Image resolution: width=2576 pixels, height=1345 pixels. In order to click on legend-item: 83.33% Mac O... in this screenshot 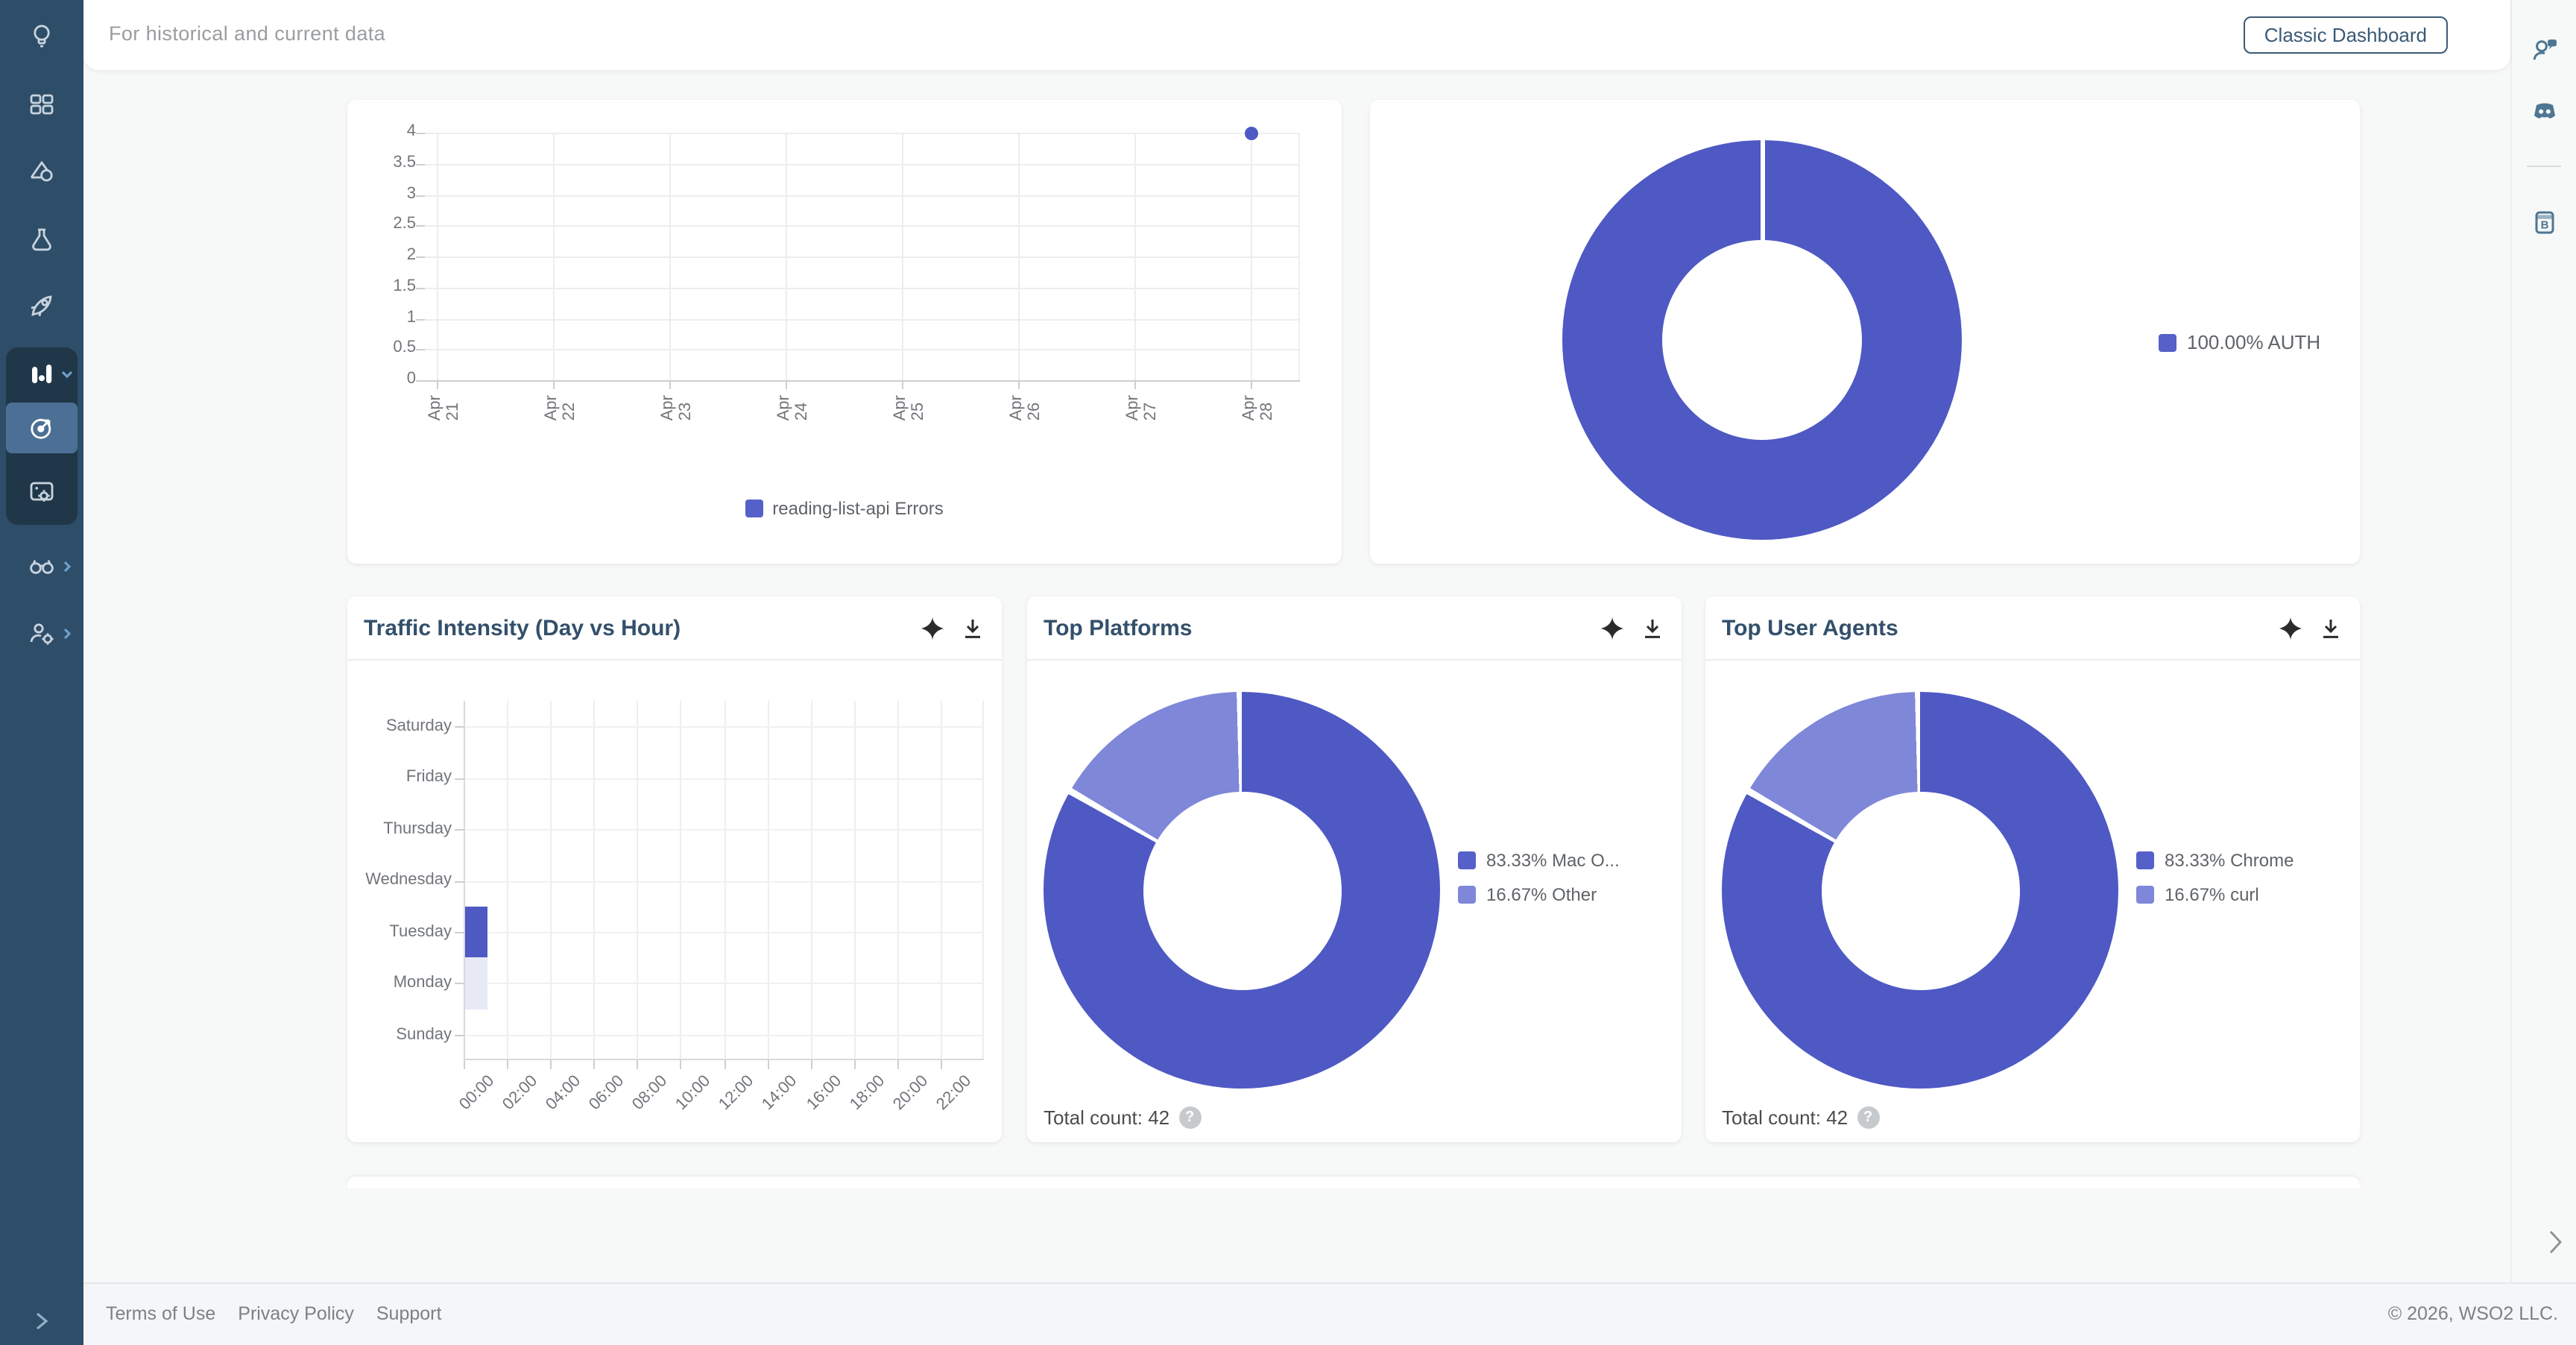, I will do `click(1539, 860)`.